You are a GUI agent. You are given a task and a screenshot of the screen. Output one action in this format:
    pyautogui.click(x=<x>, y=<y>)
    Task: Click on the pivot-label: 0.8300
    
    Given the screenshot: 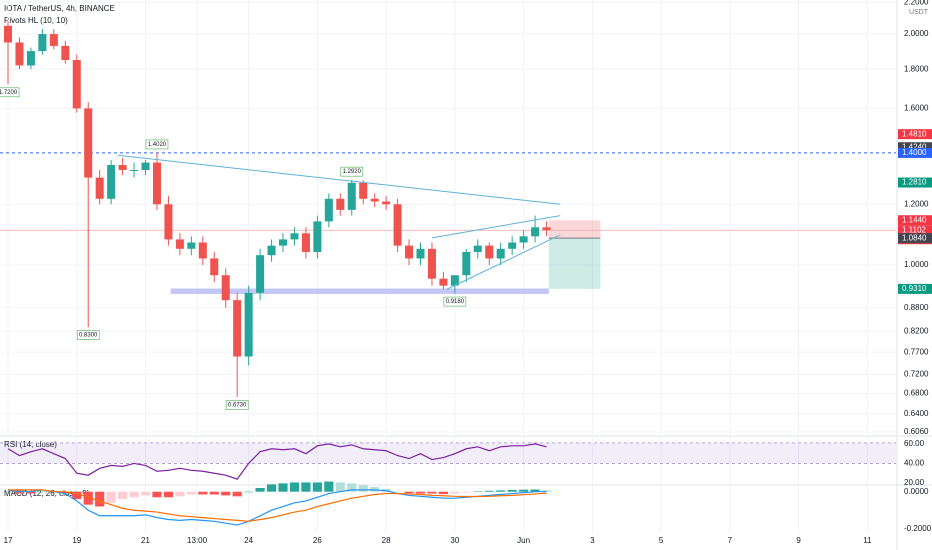 What is the action you would take?
    pyautogui.click(x=88, y=336)
    